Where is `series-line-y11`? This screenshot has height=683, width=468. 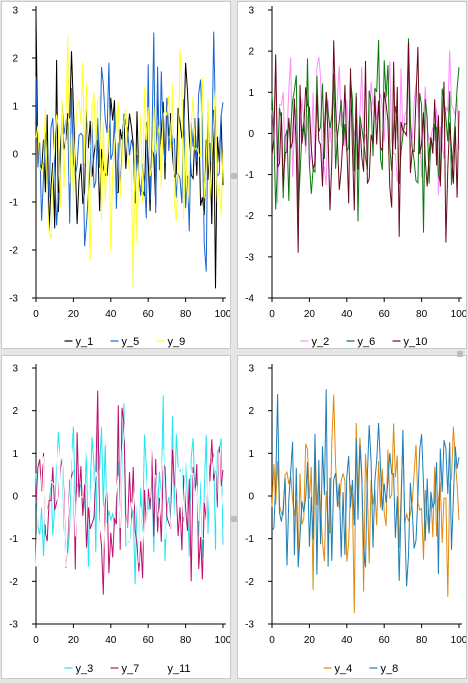
series-line-y11 is located at coordinates (129, 500).